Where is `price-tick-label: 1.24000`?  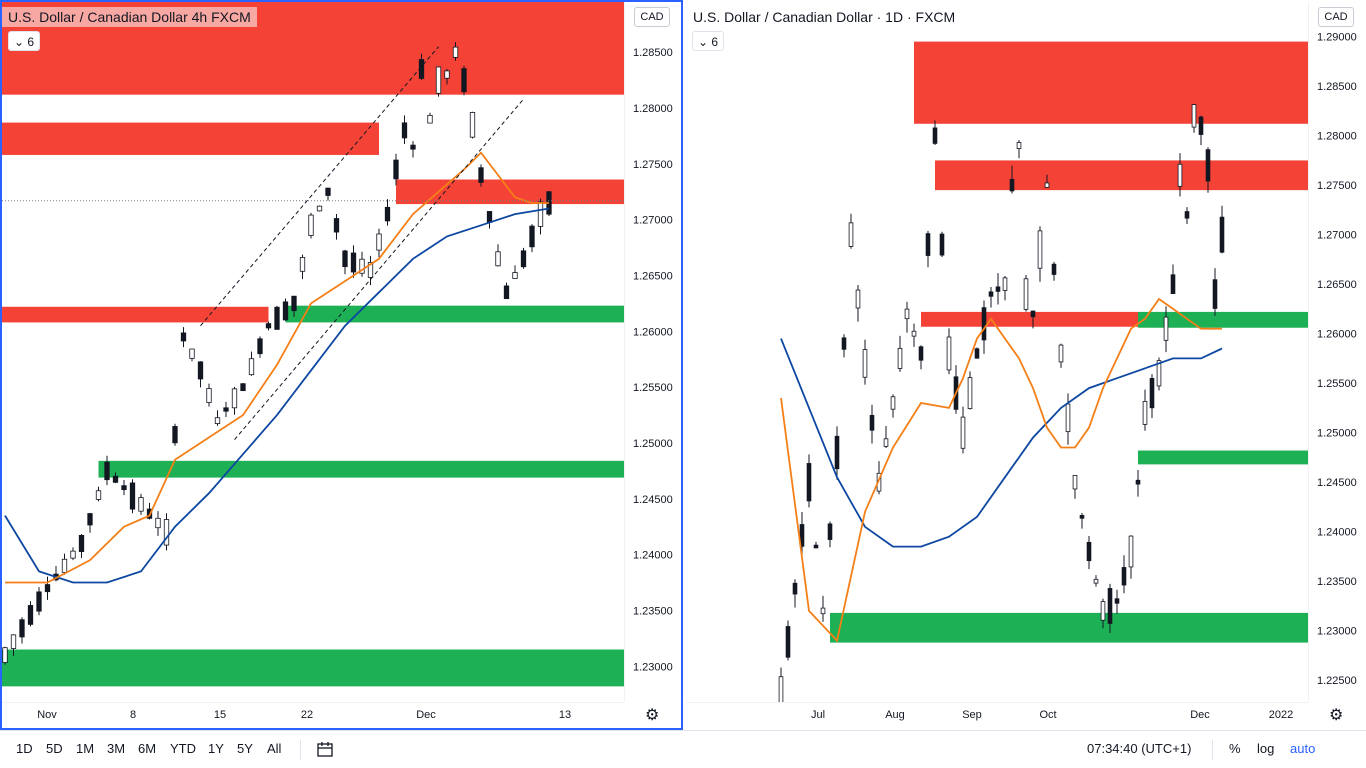 price-tick-label: 1.24000 is located at coordinates (653, 556).